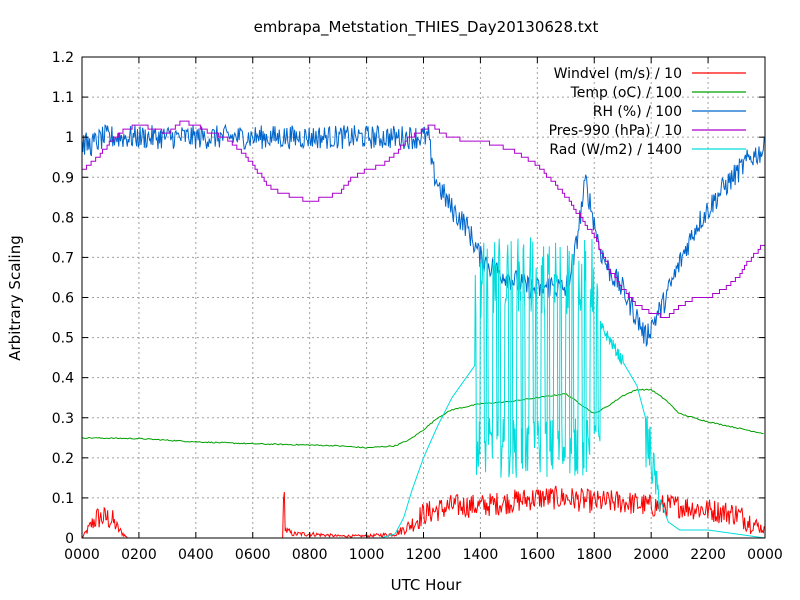  Describe the element at coordinates (63, 218) in the screenshot. I see `y-tick-label: 0.8` at that location.